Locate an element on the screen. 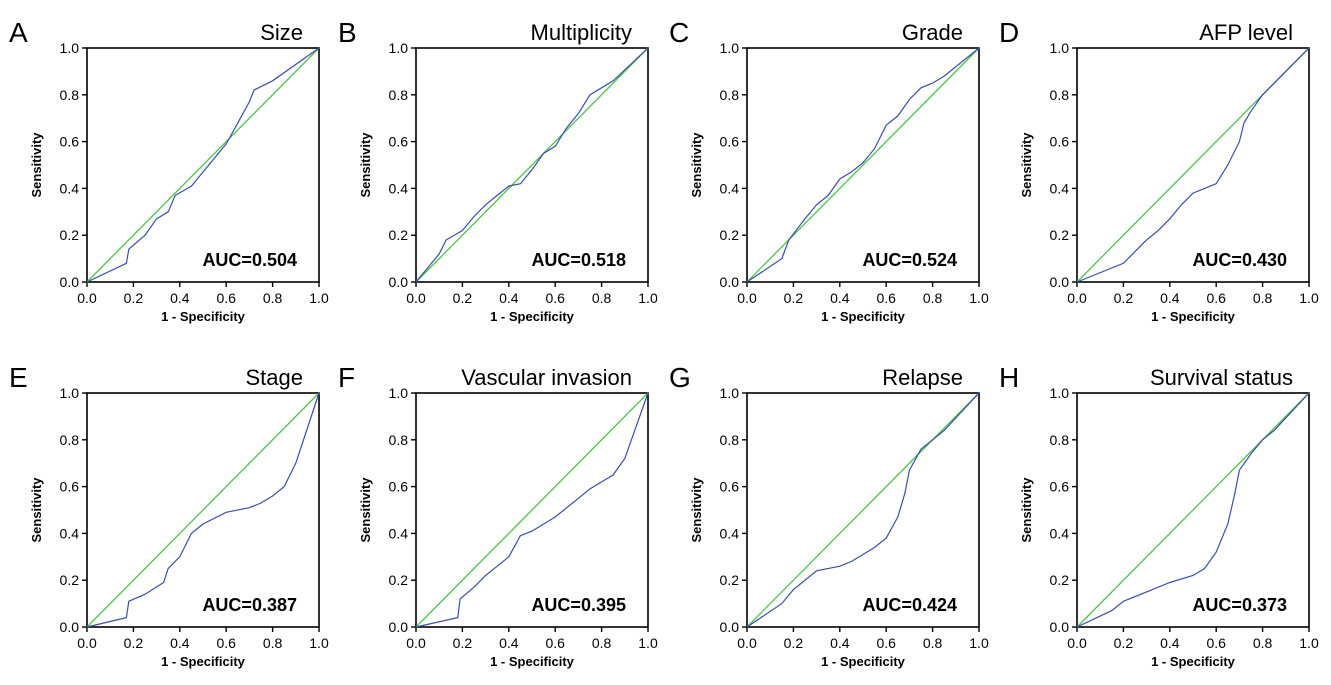  auc-annotation: AUC=0.524 is located at coordinates (909, 260).